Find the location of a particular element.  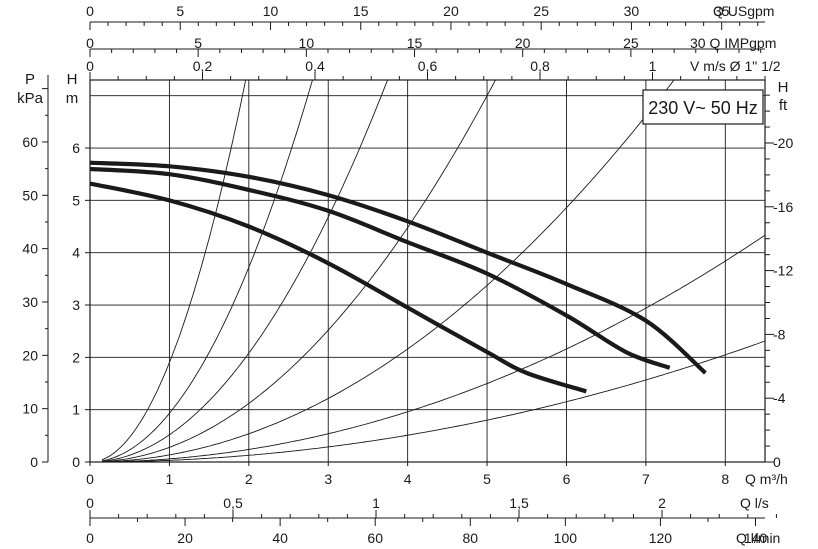

velocity-tick-label: 1 is located at coordinates (653, 66).